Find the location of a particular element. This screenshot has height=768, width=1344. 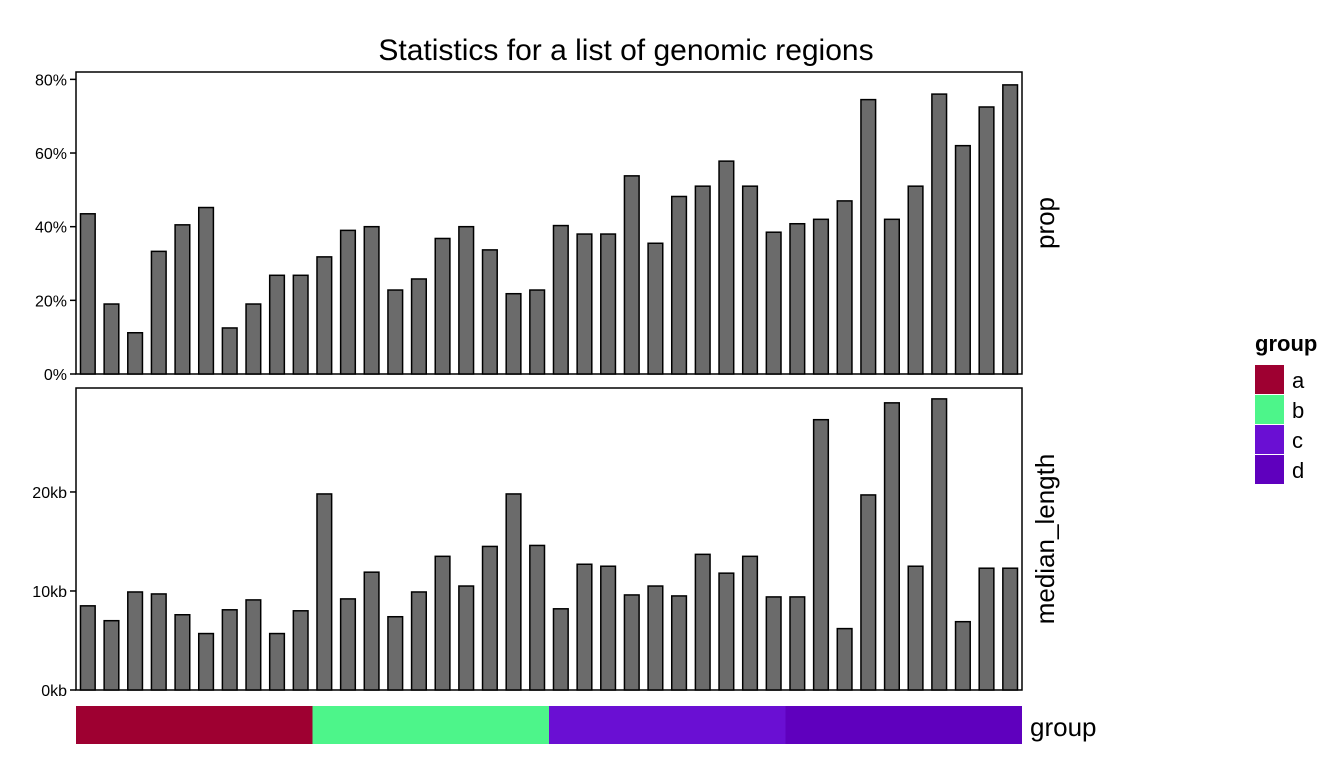

legend-label-d: d is located at coordinates (1298, 470).